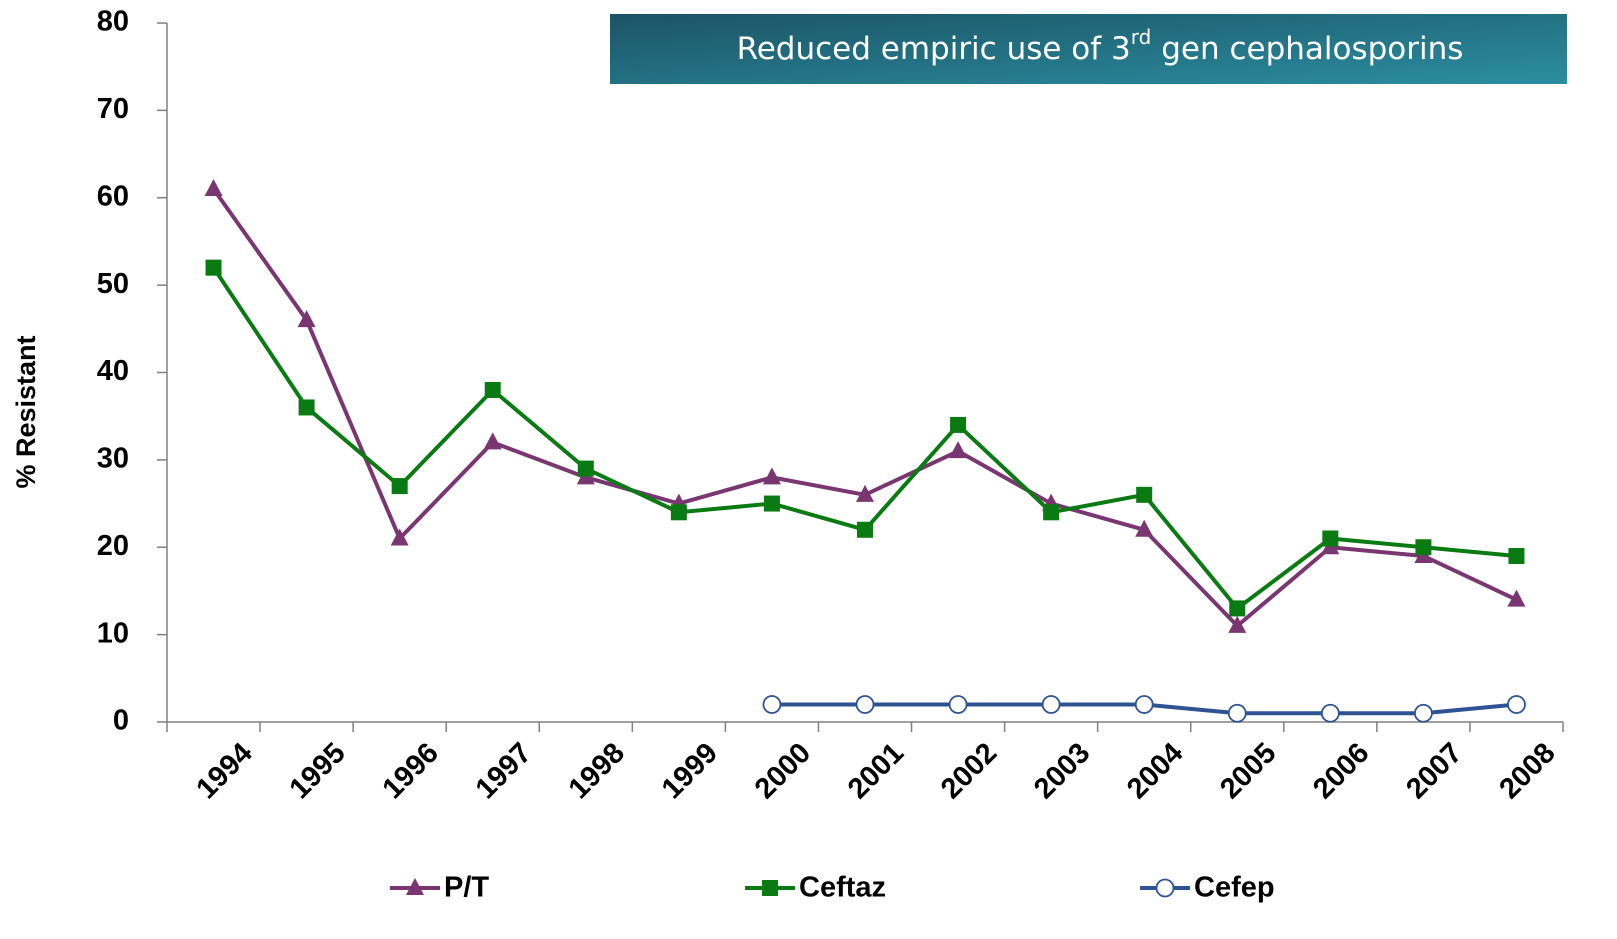 This screenshot has height=939, width=1617. What do you see at coordinates (113, 633) in the screenshot?
I see `y-tick-label: 10` at bounding box center [113, 633].